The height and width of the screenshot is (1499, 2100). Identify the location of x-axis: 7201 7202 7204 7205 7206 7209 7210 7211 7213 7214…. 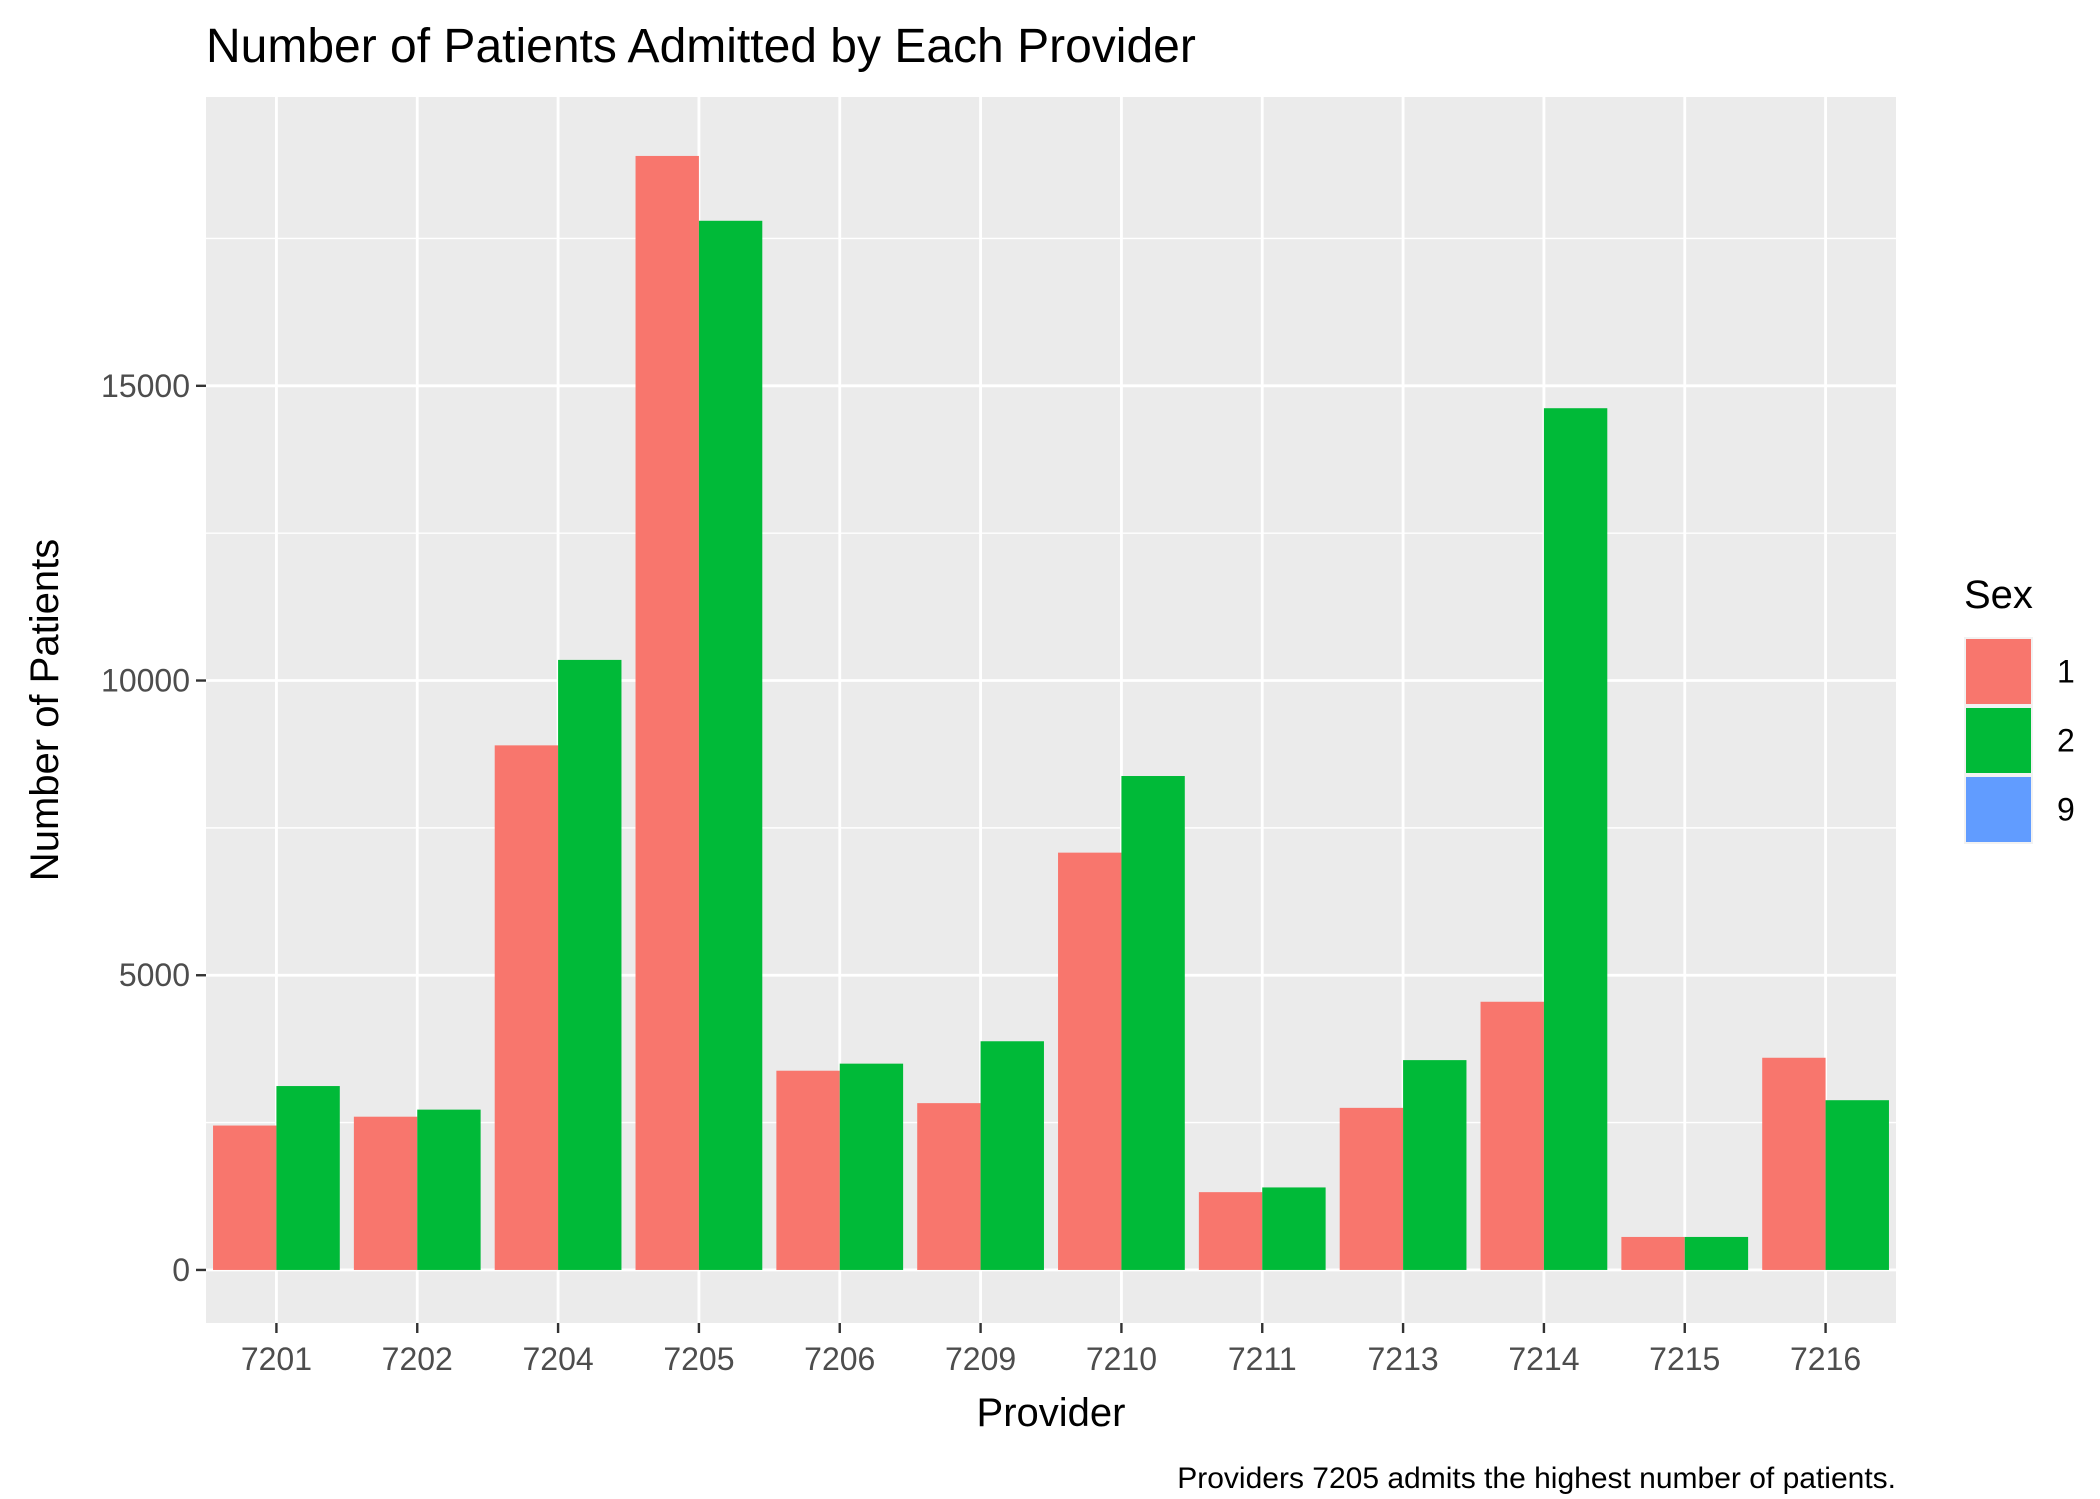
(1051, 1350).